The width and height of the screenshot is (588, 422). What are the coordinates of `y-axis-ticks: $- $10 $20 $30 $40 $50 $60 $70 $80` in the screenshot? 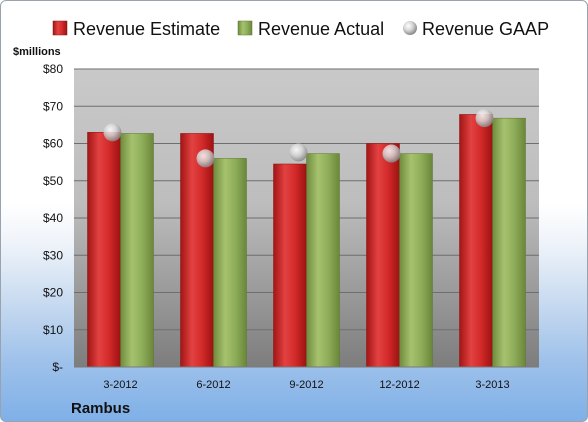 It's located at (53, 218).